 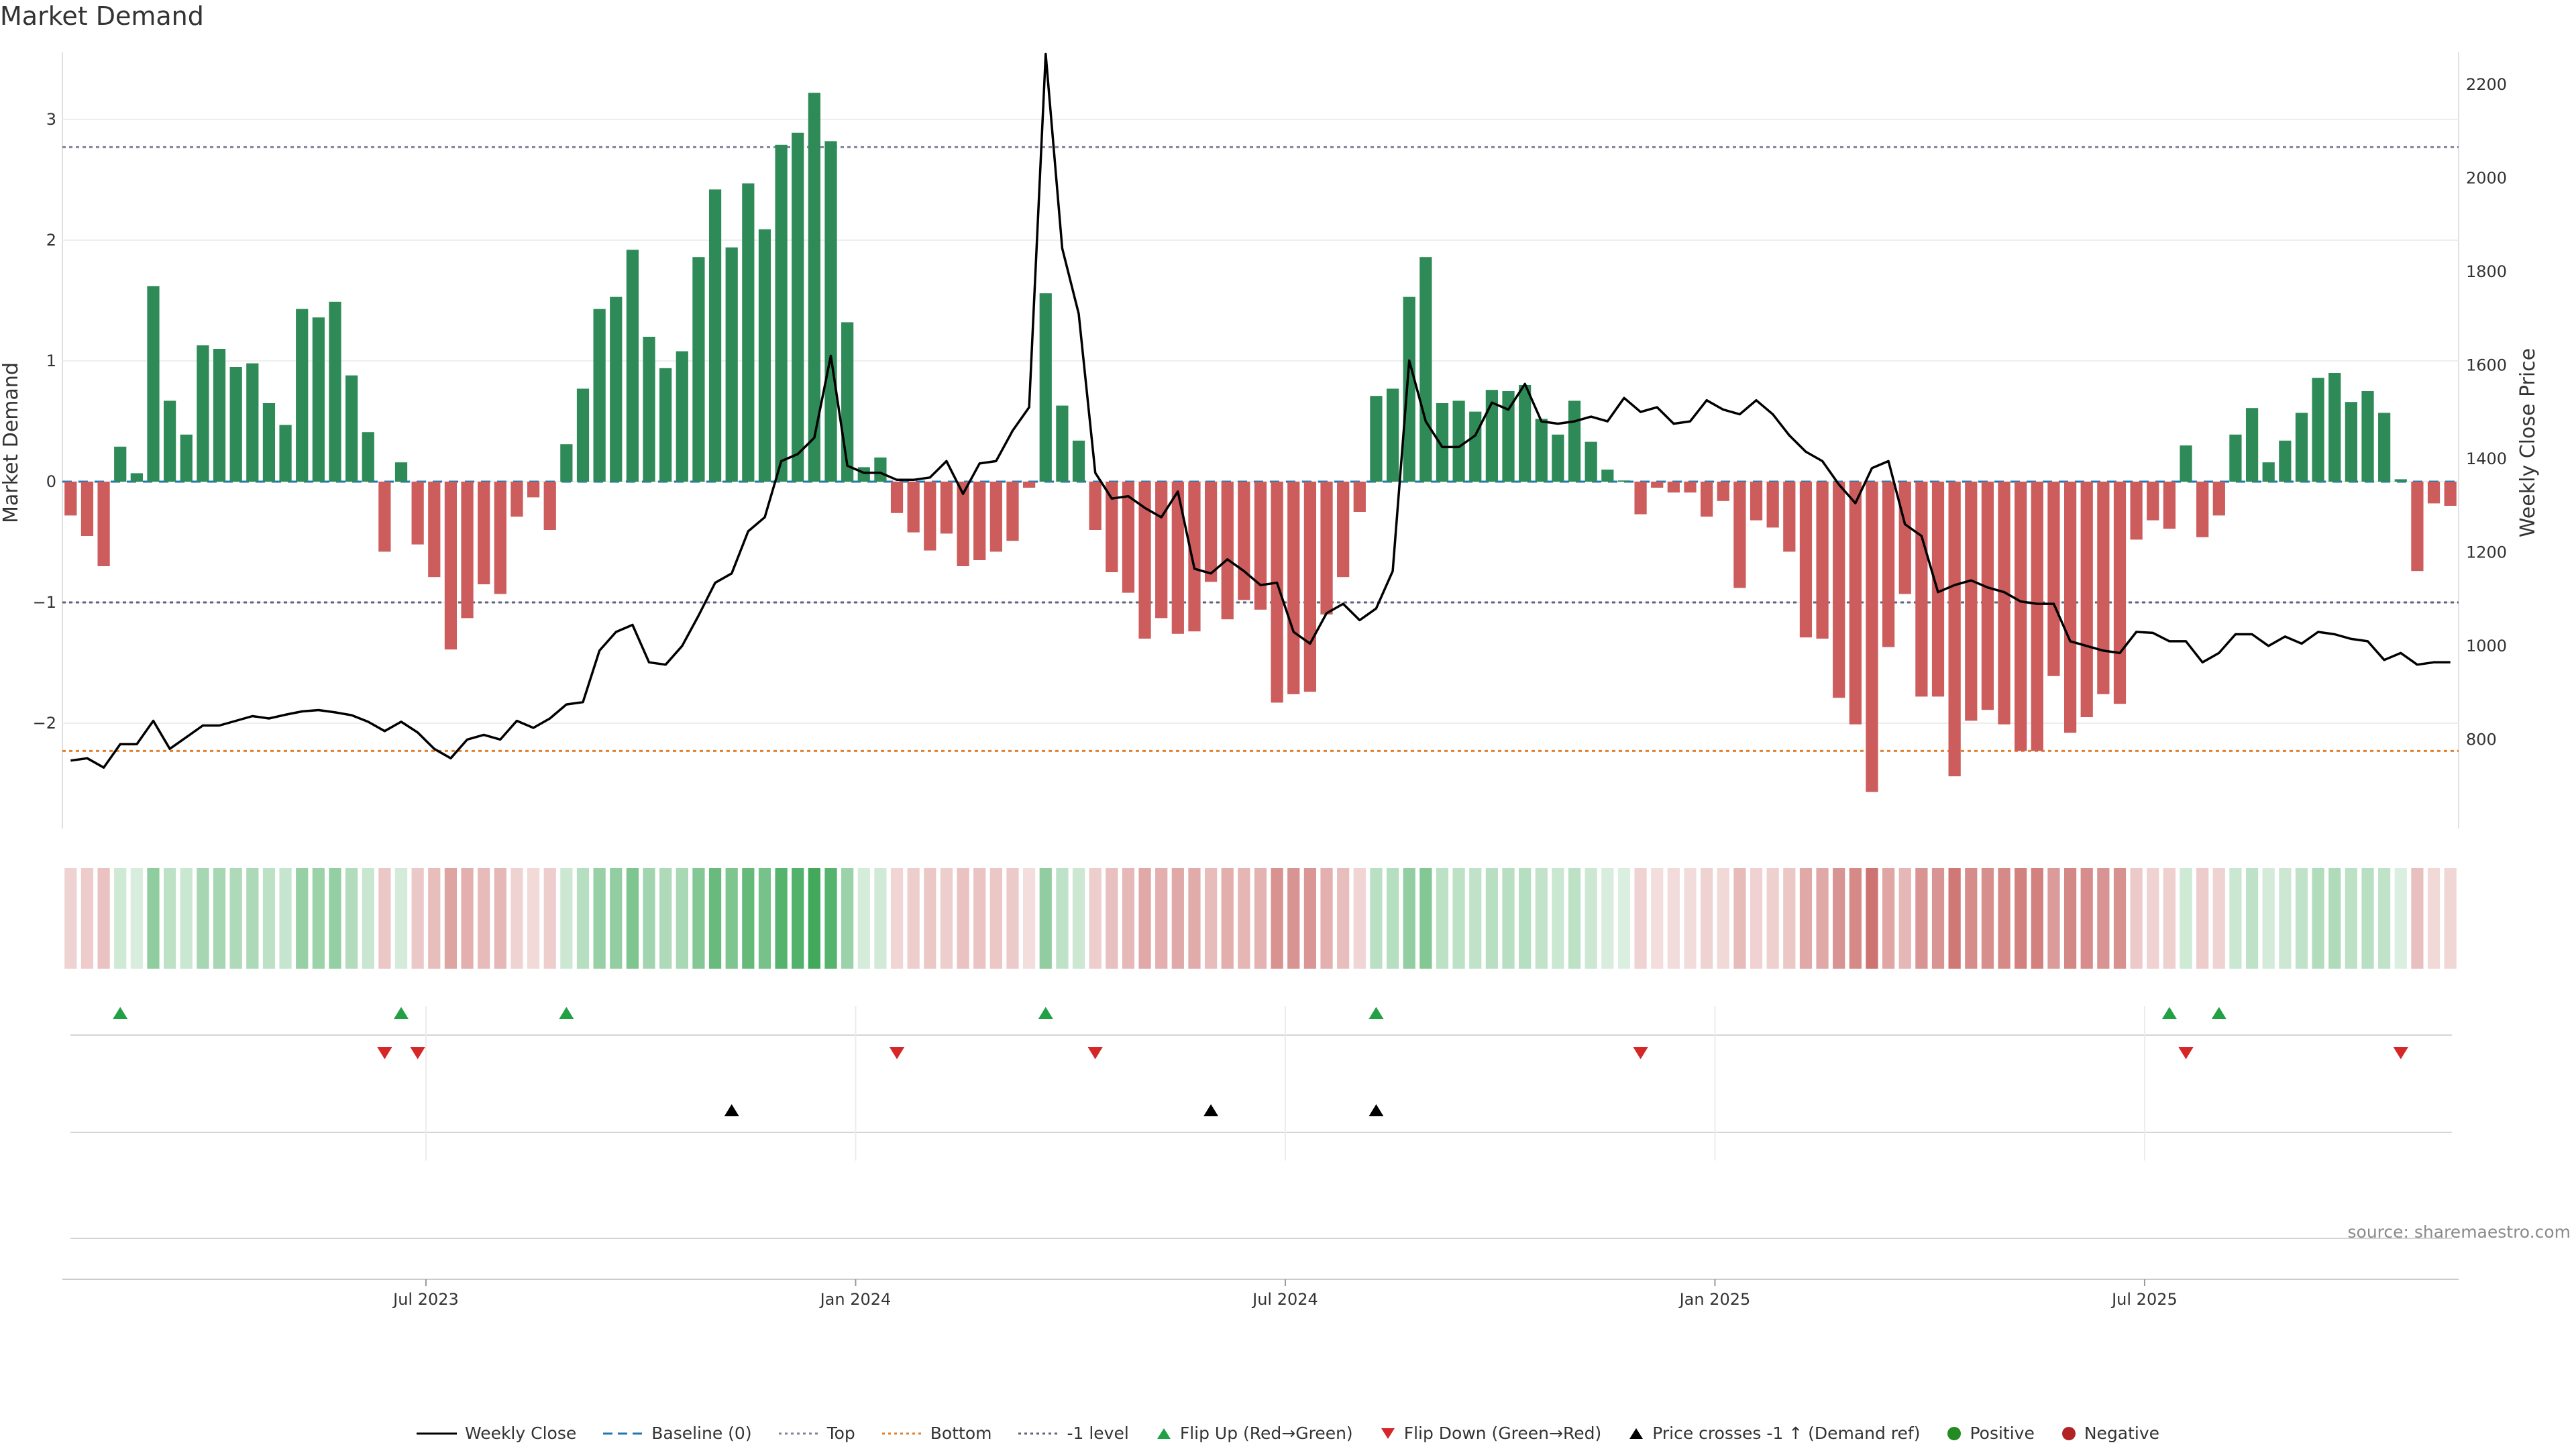 I want to click on x-tick-label: Jul 2025, so click(x=2144, y=1299).